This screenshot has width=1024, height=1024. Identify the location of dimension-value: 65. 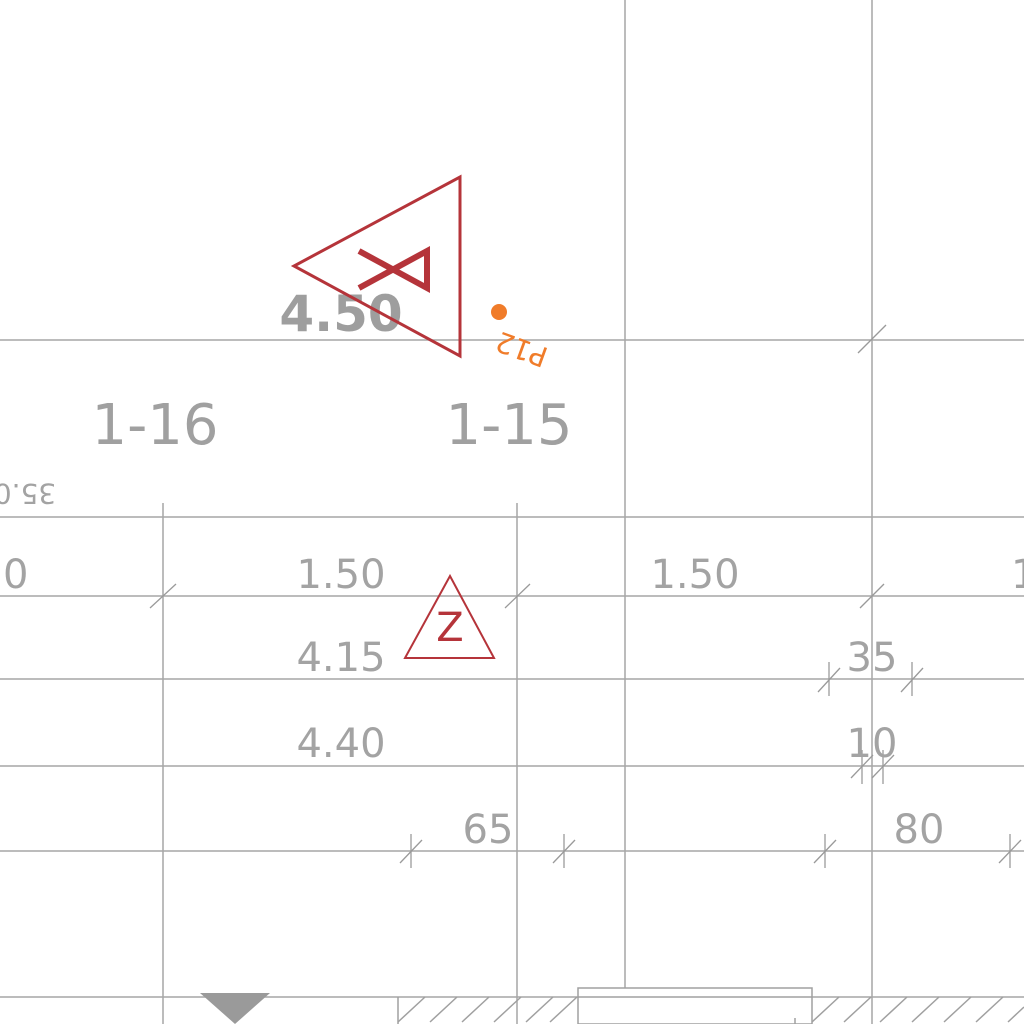
(488, 830).